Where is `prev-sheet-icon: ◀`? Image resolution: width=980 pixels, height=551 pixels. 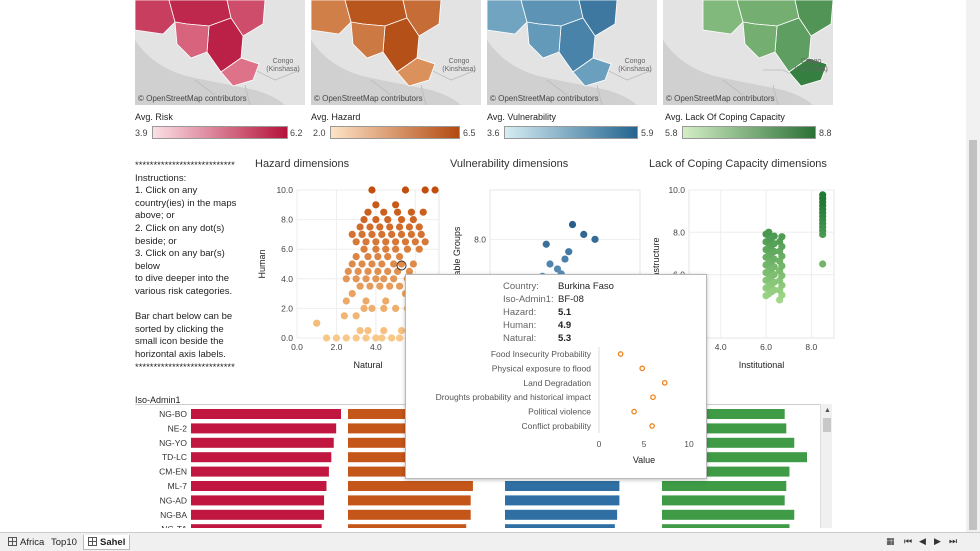 prev-sheet-icon: ◀ is located at coordinates (922, 541).